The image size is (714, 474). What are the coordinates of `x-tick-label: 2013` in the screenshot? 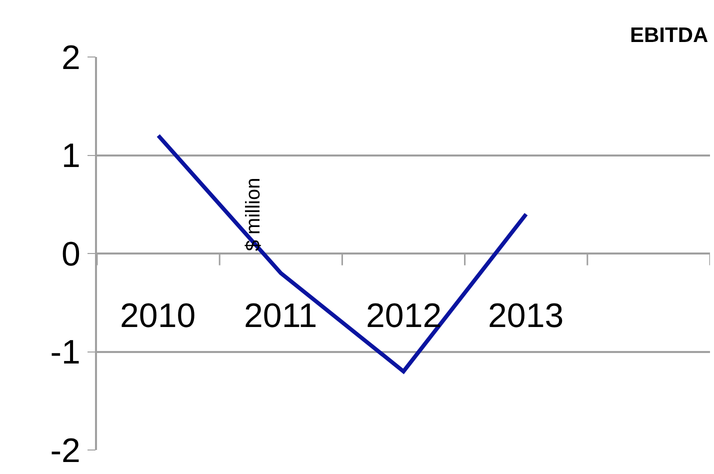 It's located at (526, 316).